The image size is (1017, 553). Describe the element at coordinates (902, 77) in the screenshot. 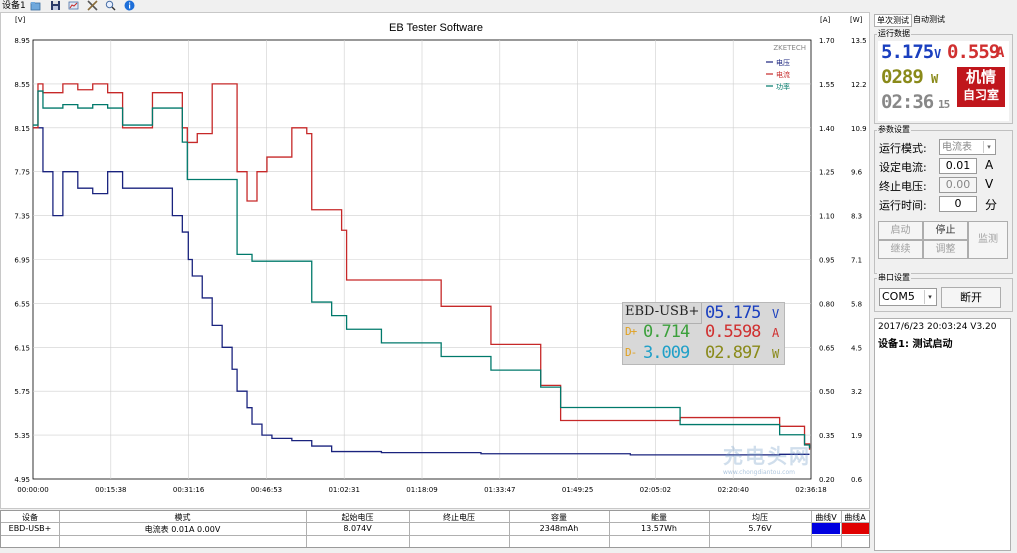

I see `power-readout: 0289` at that location.